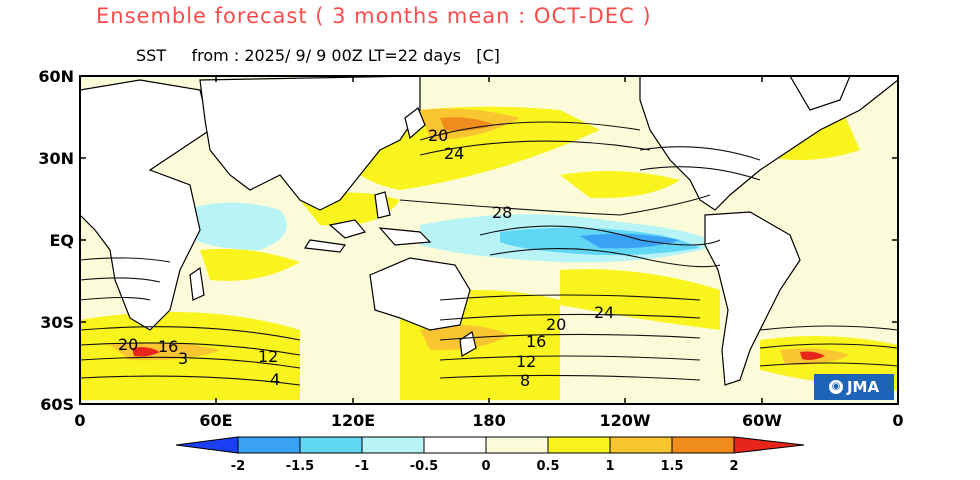  What do you see at coordinates (517, 445) in the screenshot?
I see `colorbar-seg-zero-pos` at bounding box center [517, 445].